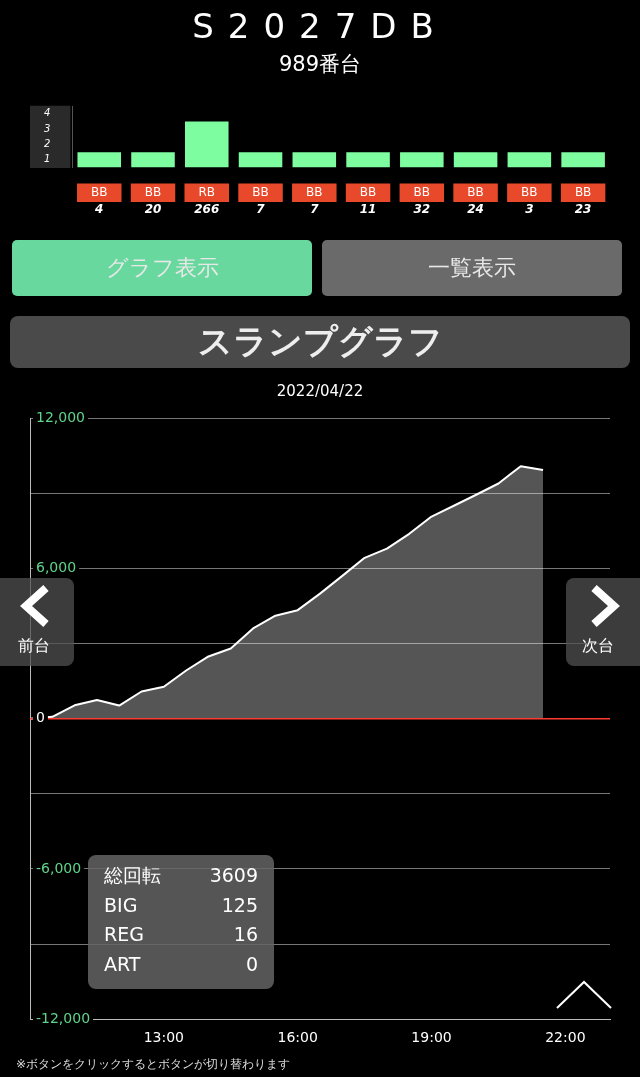 This screenshot has width=640, height=1077. Describe the element at coordinates (56, 567) in the screenshot. I see `y-tick-label: 6,000` at that location.